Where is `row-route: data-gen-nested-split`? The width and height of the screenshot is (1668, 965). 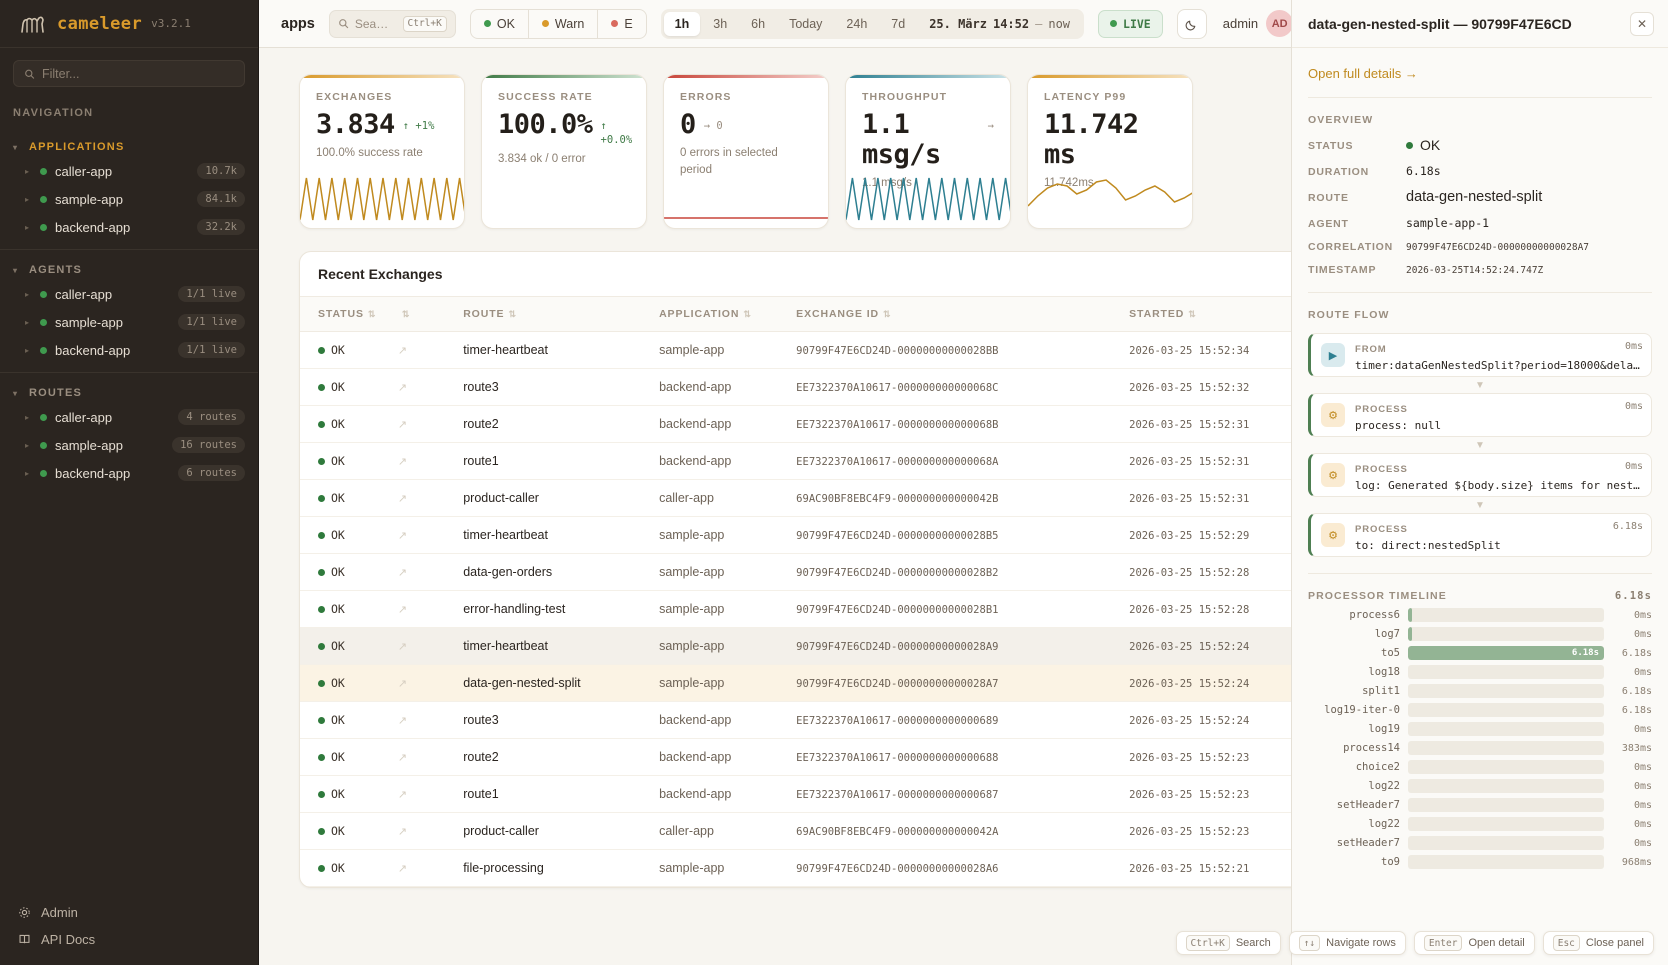
row-route: data-gen-nested-split is located at coordinates (522, 683).